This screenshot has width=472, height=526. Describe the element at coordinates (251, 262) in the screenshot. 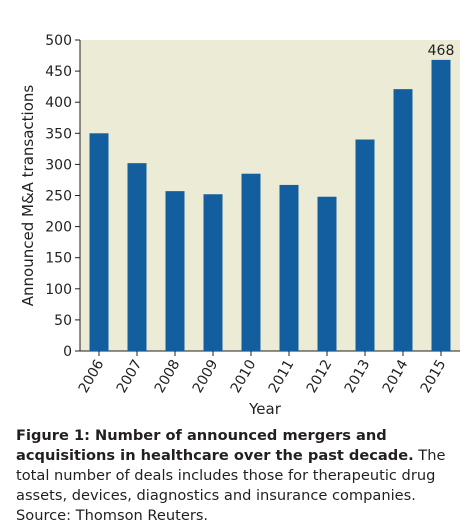

I see `bar-2010` at that location.